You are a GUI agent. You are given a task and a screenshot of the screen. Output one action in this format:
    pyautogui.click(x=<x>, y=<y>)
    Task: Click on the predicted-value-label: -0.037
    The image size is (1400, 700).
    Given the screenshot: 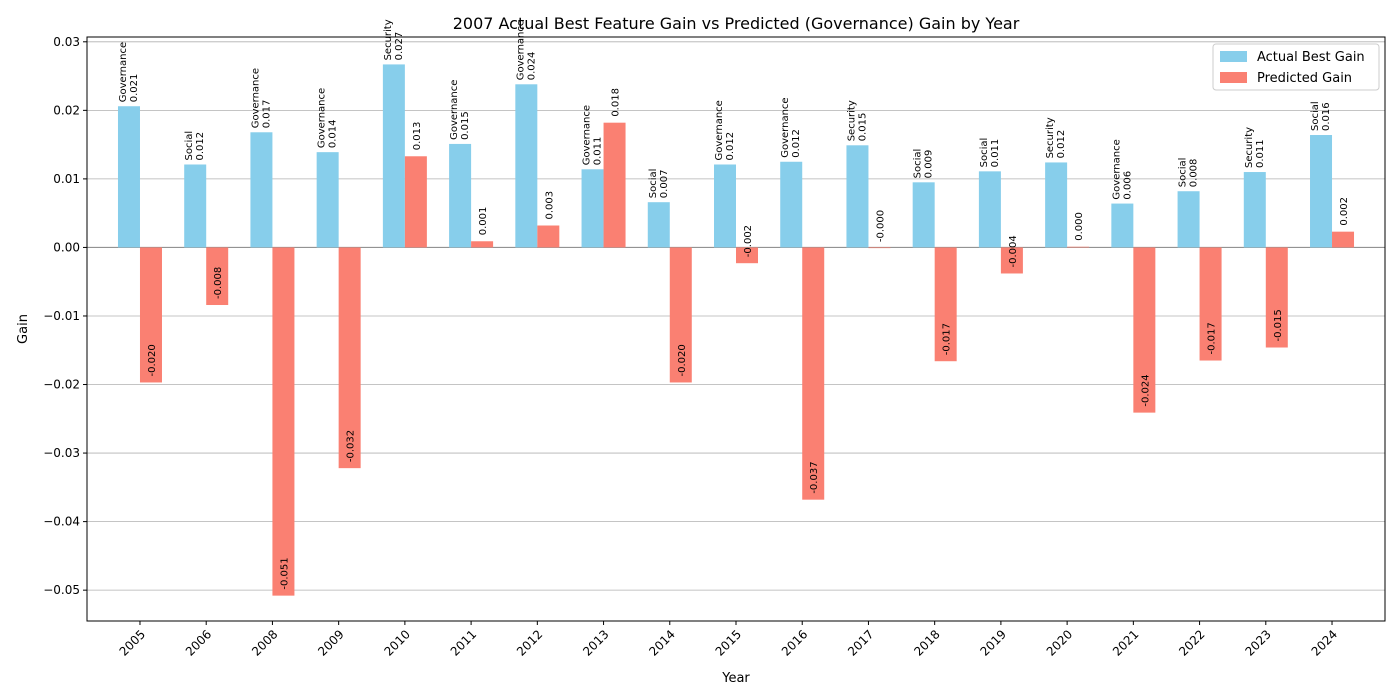 What is the action you would take?
    pyautogui.click(x=814, y=477)
    